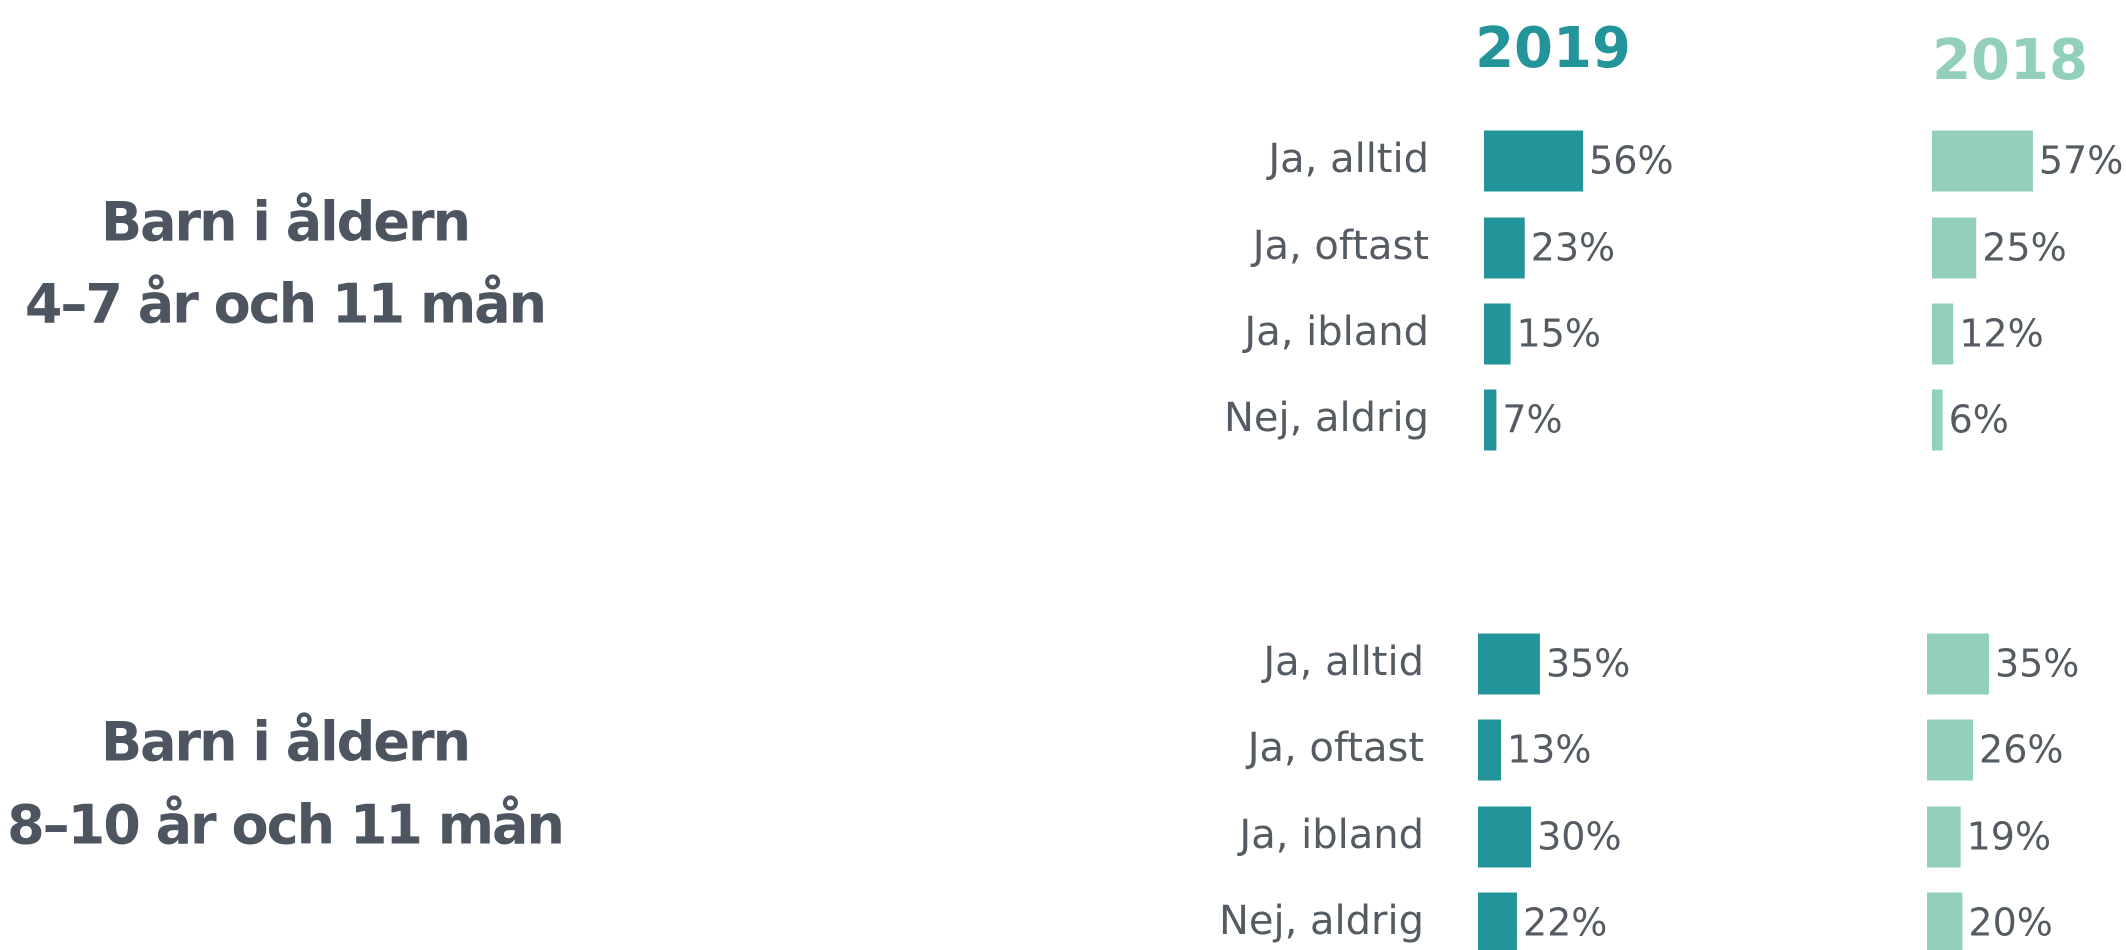 This screenshot has height=950, width=2126. I want to click on value-label: 19%, so click(2009, 837).